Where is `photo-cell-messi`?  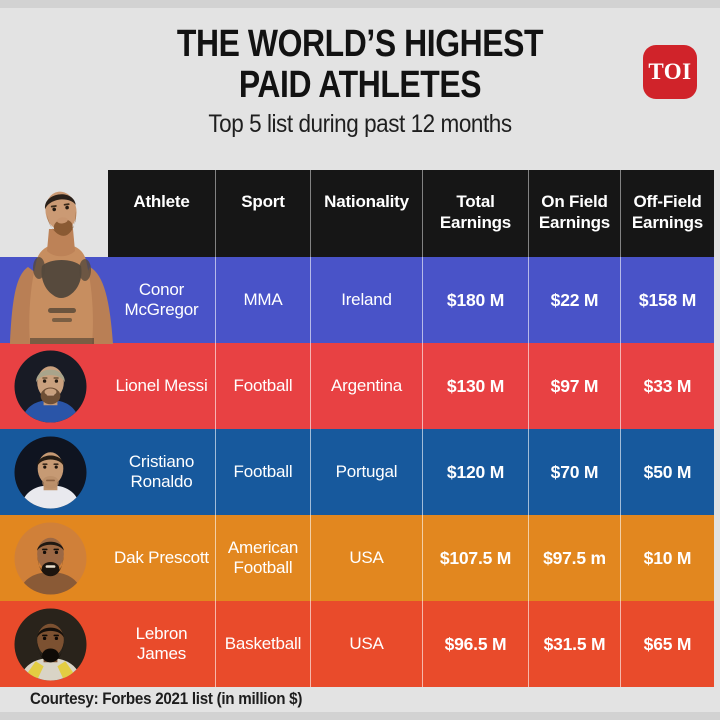
photo-cell-messi is located at coordinates (54, 386).